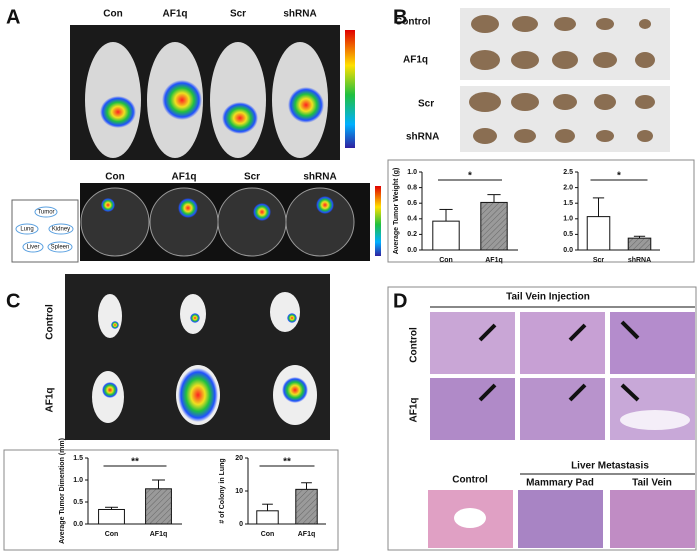  I want to click on organ-legend, so click(45, 231).